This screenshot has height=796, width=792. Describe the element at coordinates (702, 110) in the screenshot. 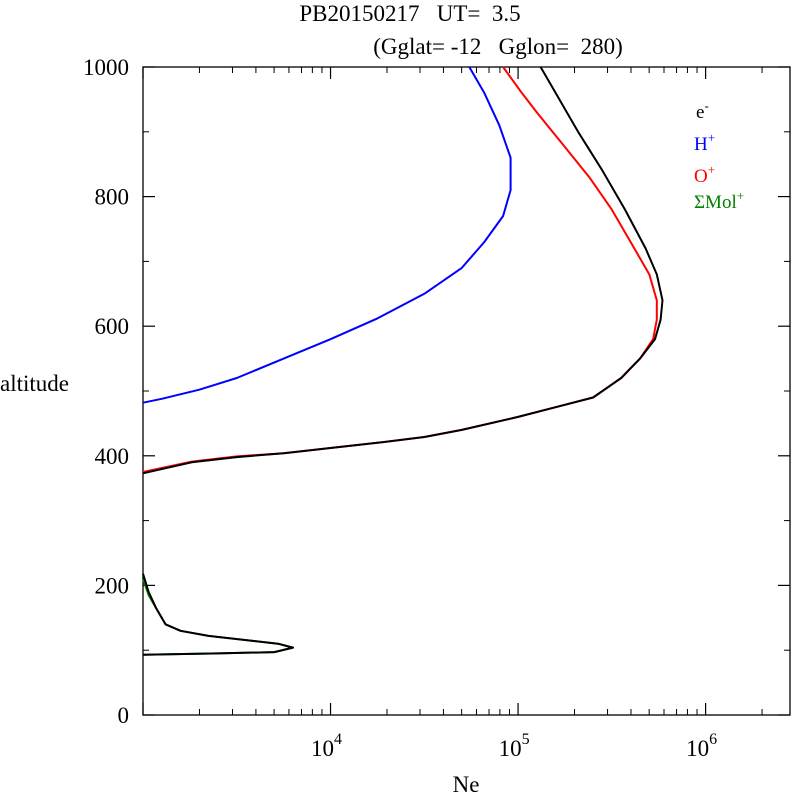

I see `legend-entry-e: e-` at that location.